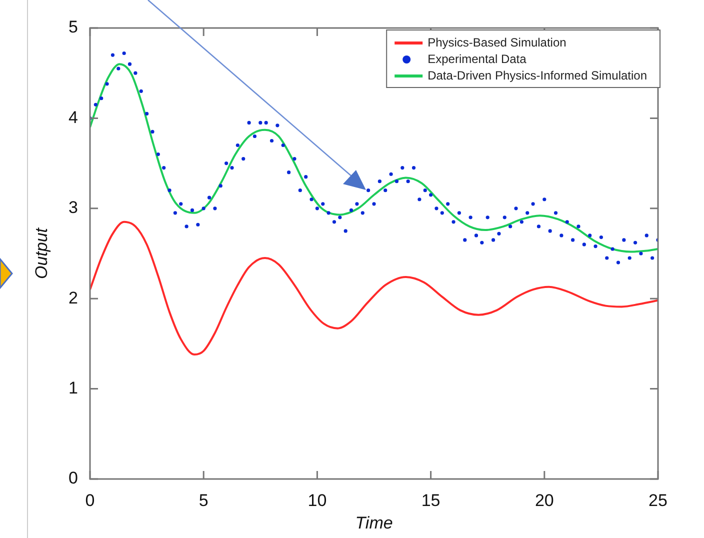  Describe the element at coordinates (658, 500) in the screenshot. I see `x-tick-label: 25` at that location.